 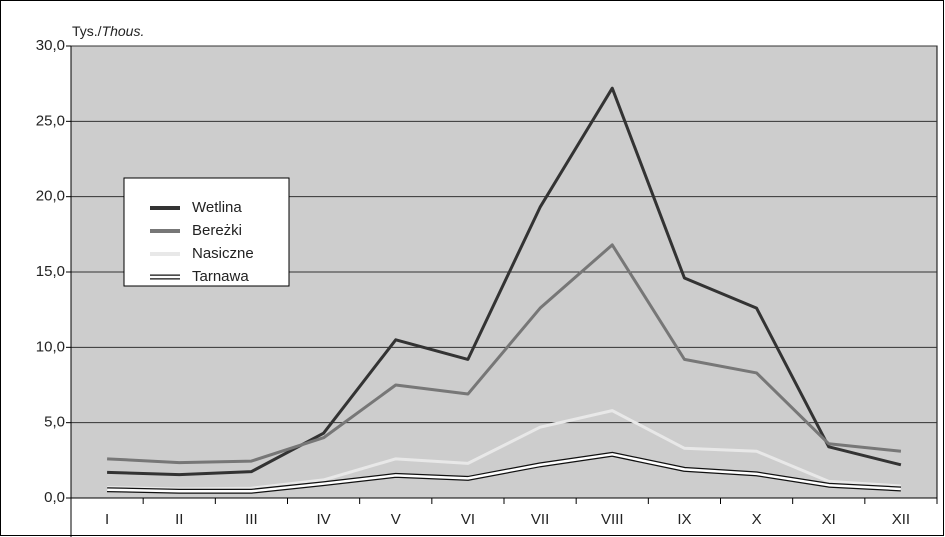 What do you see at coordinates (684, 519) in the screenshot?
I see `x-tick-label: IX` at bounding box center [684, 519].